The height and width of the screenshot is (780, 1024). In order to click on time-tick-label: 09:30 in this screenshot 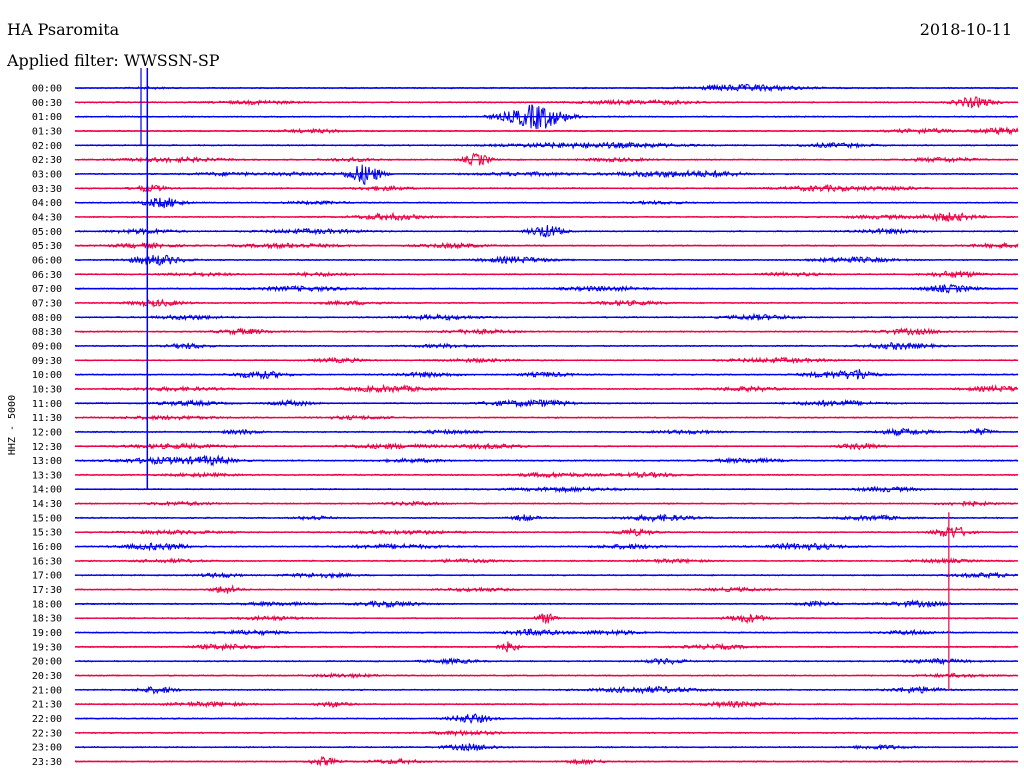, I will do `click(47, 361)`.